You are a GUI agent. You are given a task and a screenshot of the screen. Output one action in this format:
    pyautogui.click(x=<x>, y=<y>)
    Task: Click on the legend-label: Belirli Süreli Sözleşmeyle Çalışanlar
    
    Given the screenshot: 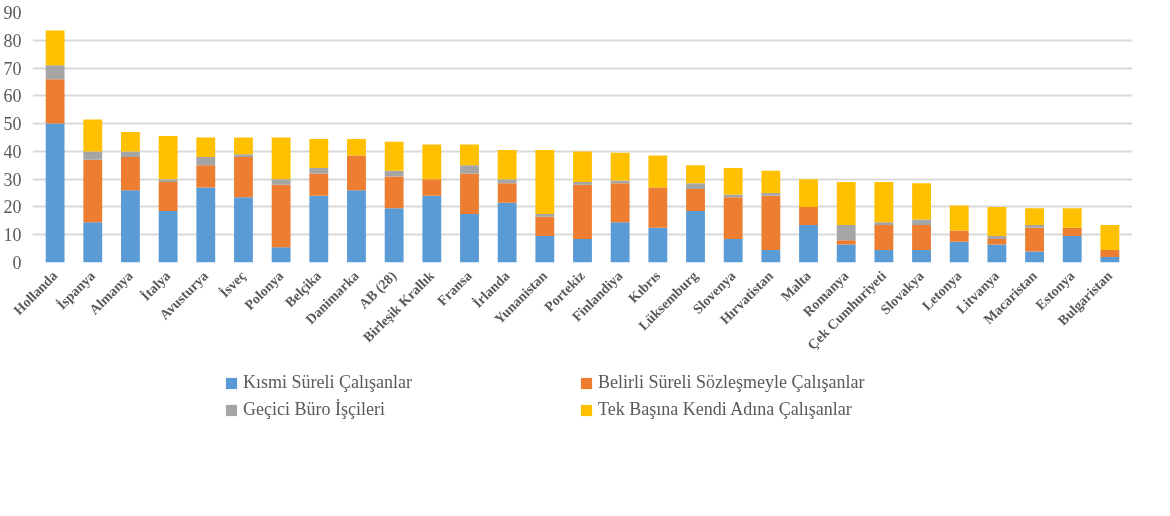 What is the action you would take?
    pyautogui.click(x=732, y=382)
    